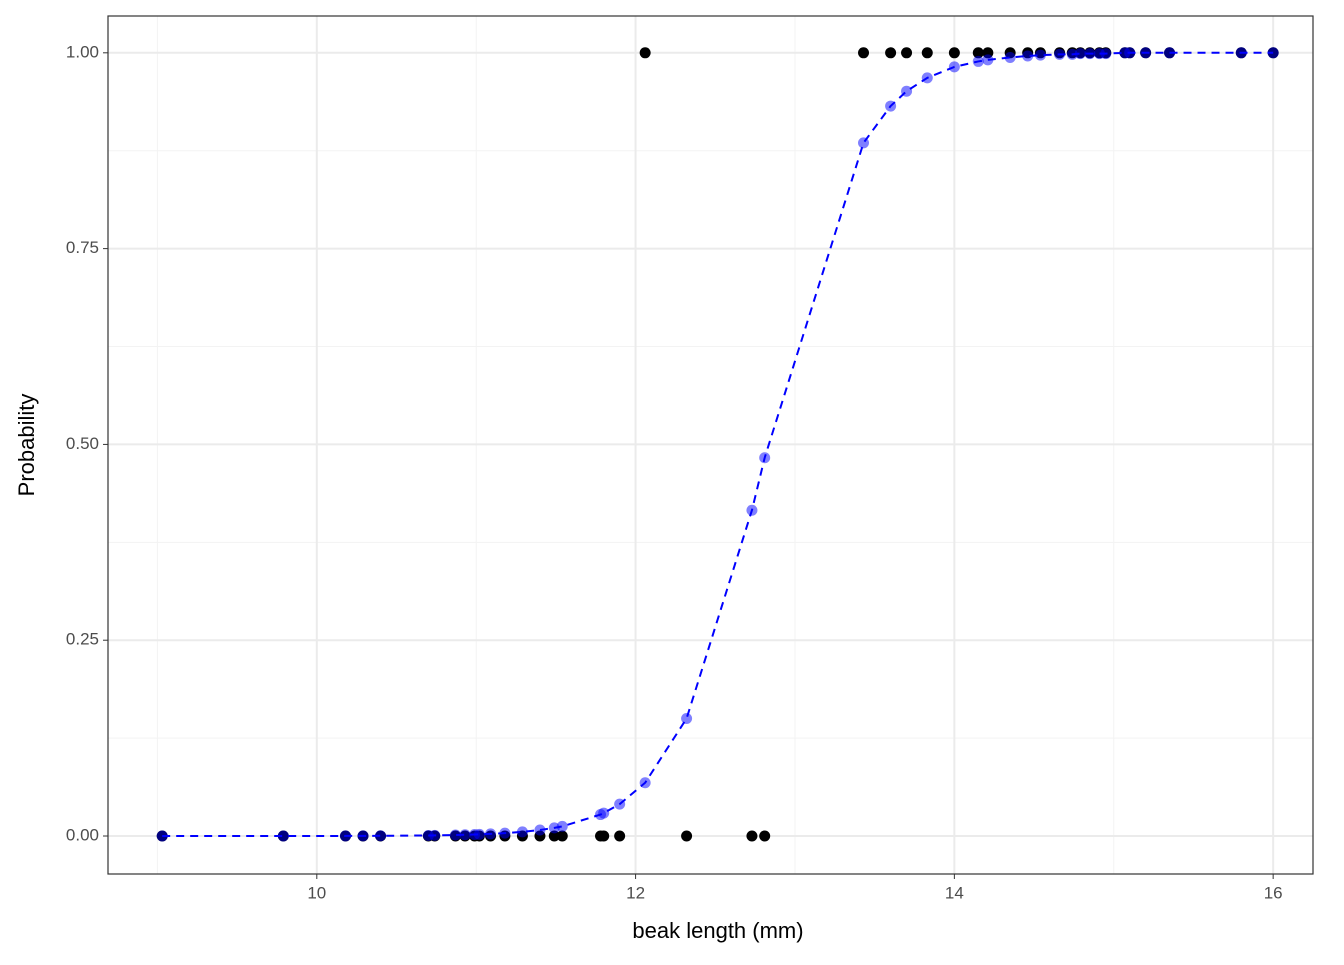 The width and height of the screenshot is (1344, 965). I want to click on x-tick-label: 16, so click(1273, 892).